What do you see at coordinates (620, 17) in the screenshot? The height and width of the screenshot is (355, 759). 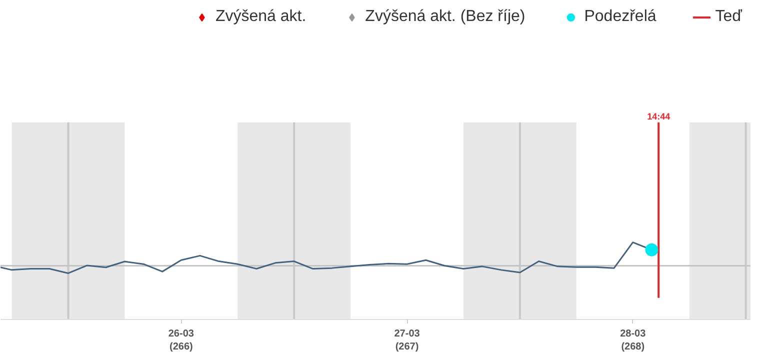 I see `legend-label: Podezřelá` at bounding box center [620, 17].